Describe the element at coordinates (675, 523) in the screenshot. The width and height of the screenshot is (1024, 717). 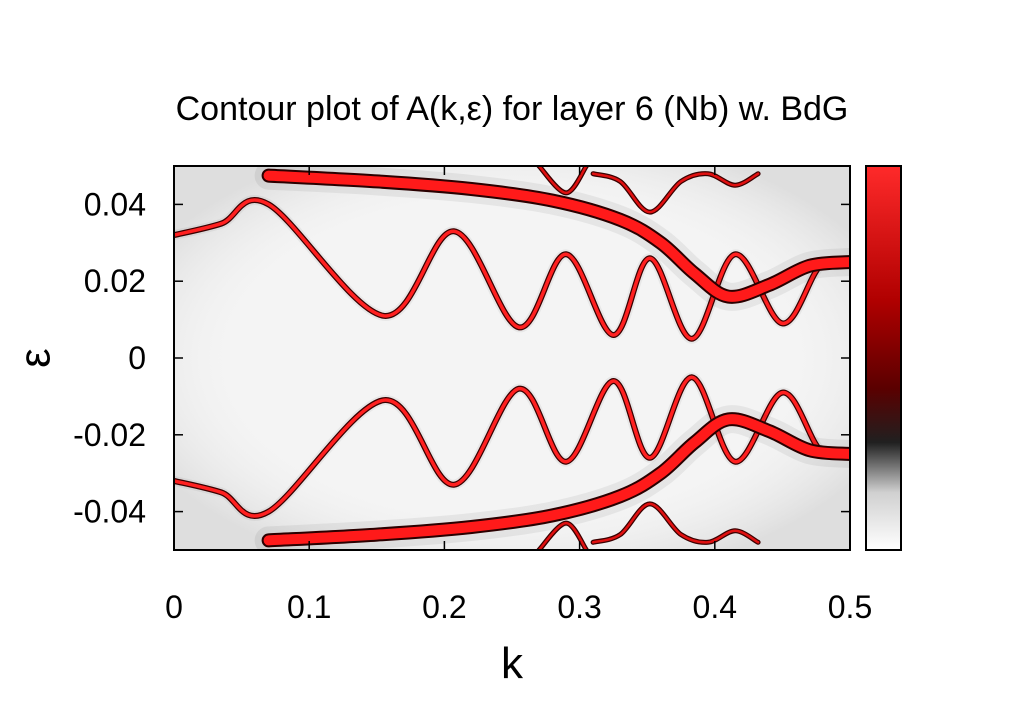
I see `band-small-lower-layer1` at that location.